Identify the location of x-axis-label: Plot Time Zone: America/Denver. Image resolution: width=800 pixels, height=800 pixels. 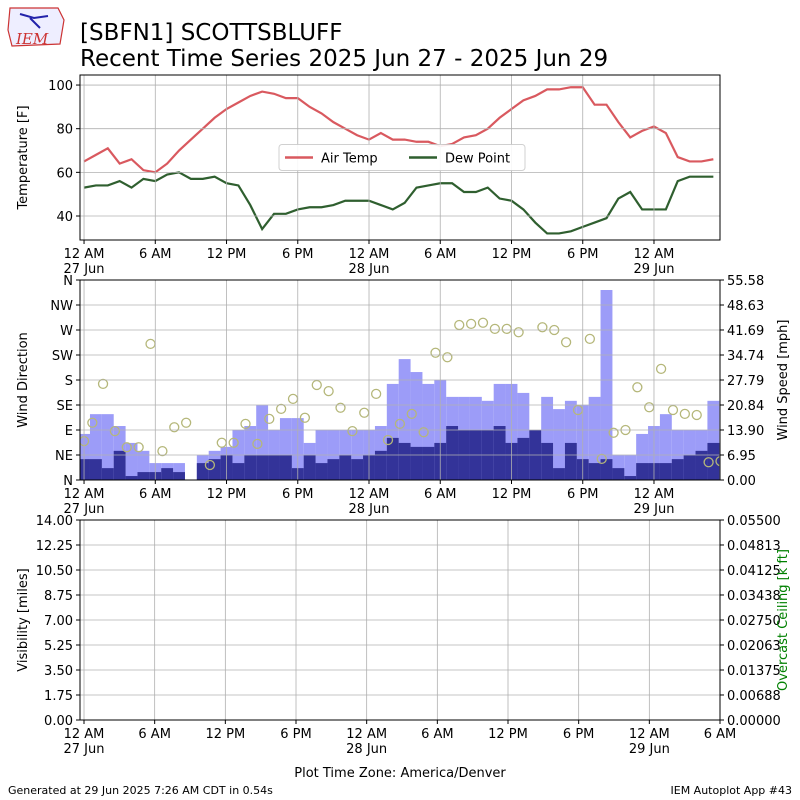
(400, 773).